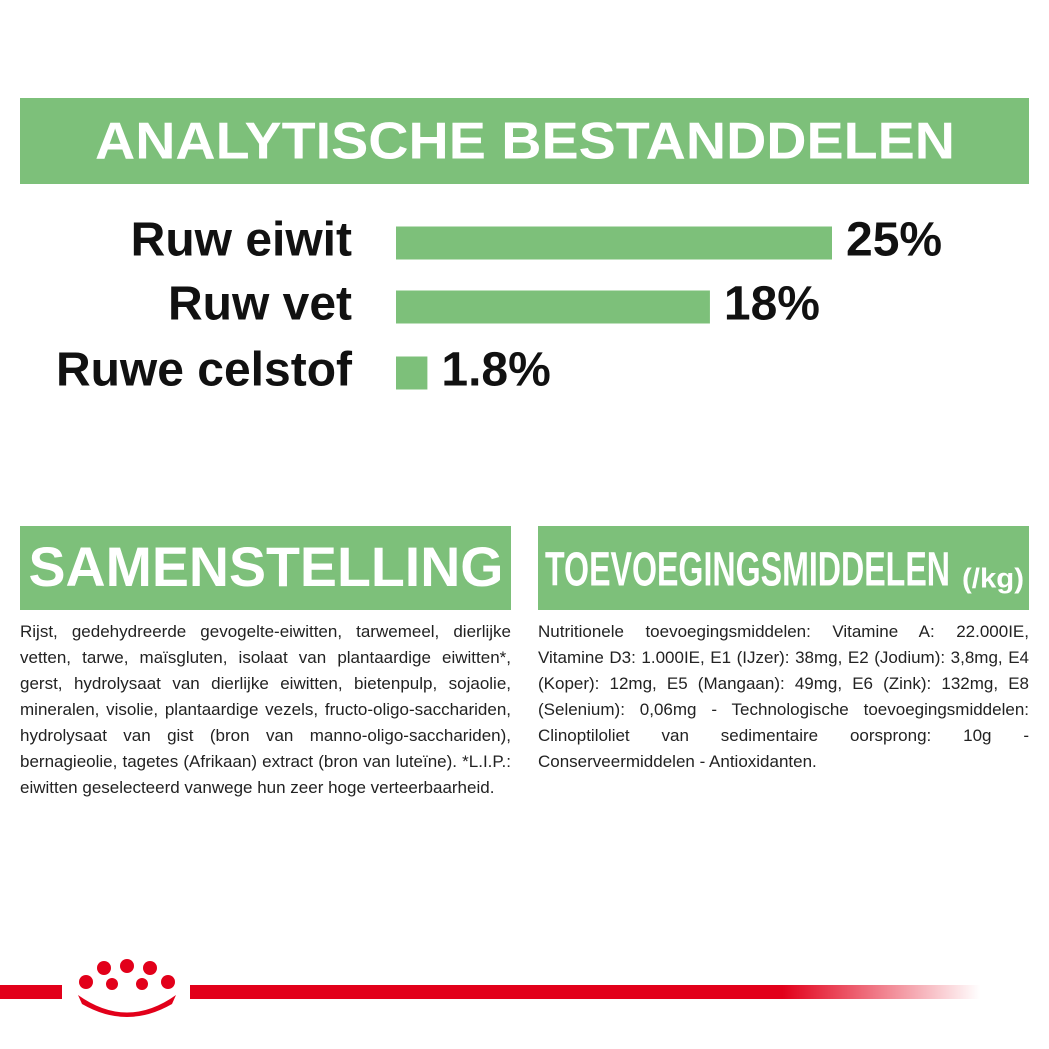  What do you see at coordinates (241, 240) in the screenshot?
I see `category-label: Ruw eiwit` at bounding box center [241, 240].